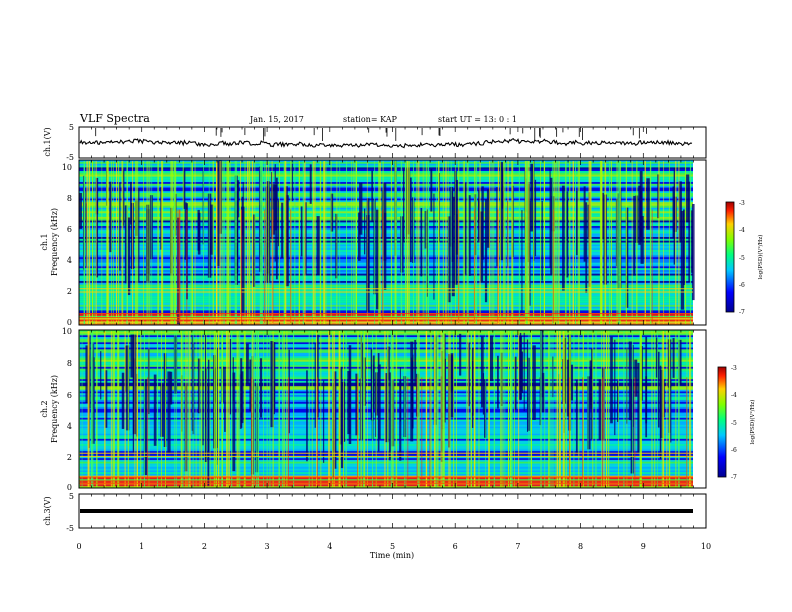 This screenshot has height=612, width=792. Describe the element at coordinates (742, 258) in the screenshot. I see `colorbar-ch1-tick-m5: -5` at that location.